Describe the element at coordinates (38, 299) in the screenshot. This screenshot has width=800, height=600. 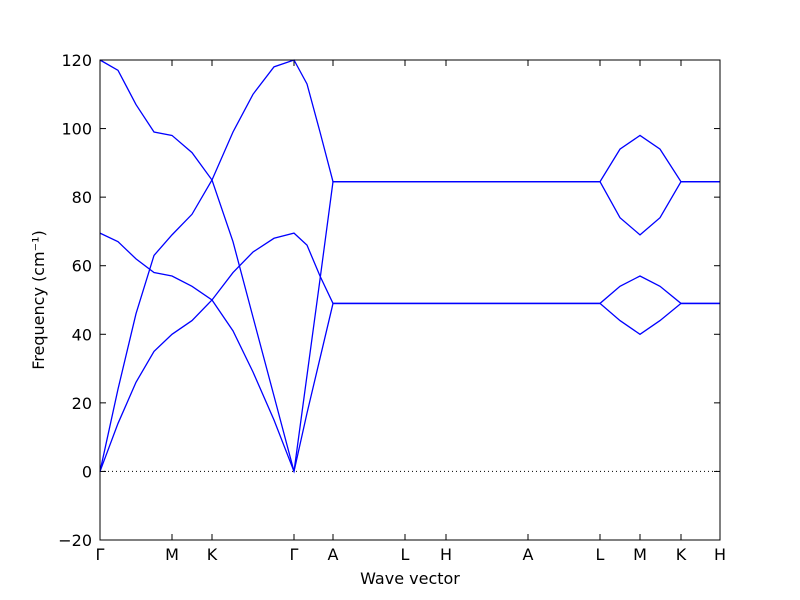
I see `y-axis-label: Frequency (cm⁻¹)` at that location.